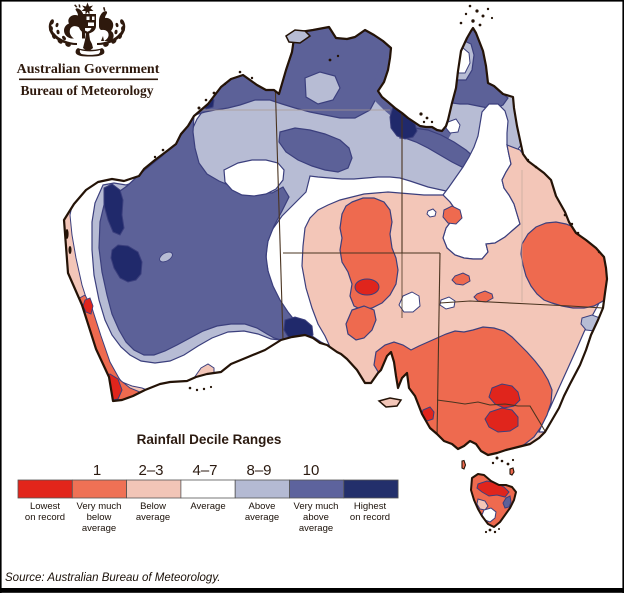 The width and height of the screenshot is (624, 596). I want to click on svg-text: Australian Government, so click(88, 69).